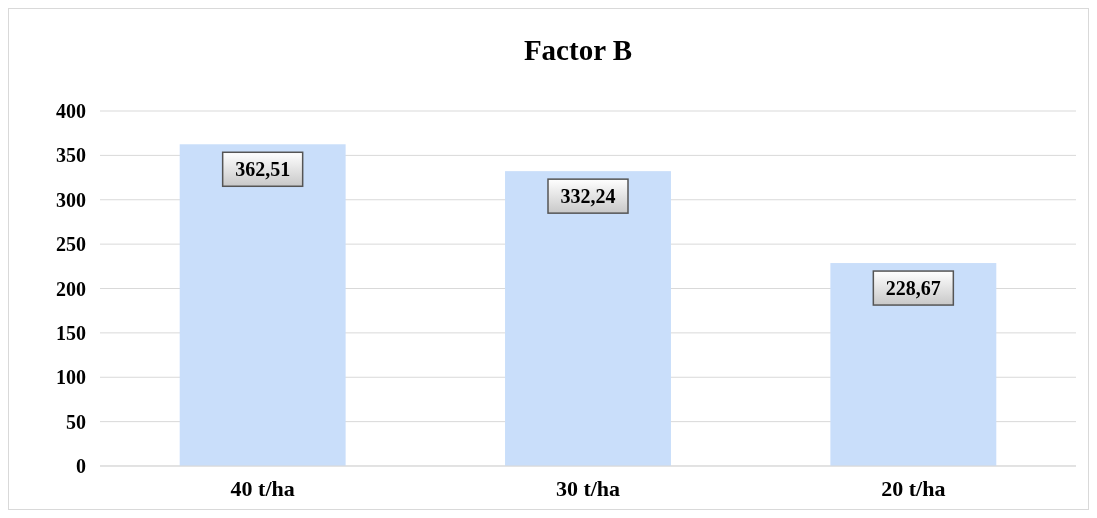 The width and height of the screenshot is (1097, 518). I want to click on data-label: 228,67, so click(913, 288).